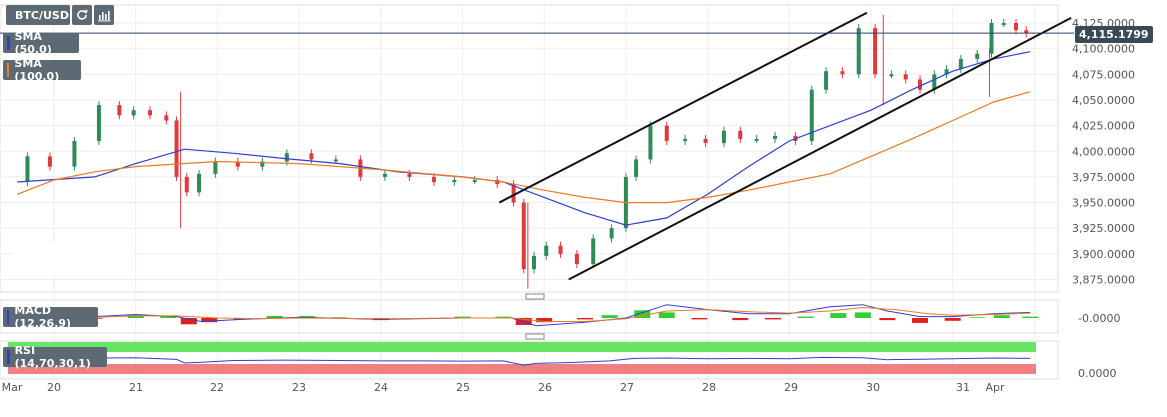  I want to click on x-tick-label: 31, so click(963, 387).